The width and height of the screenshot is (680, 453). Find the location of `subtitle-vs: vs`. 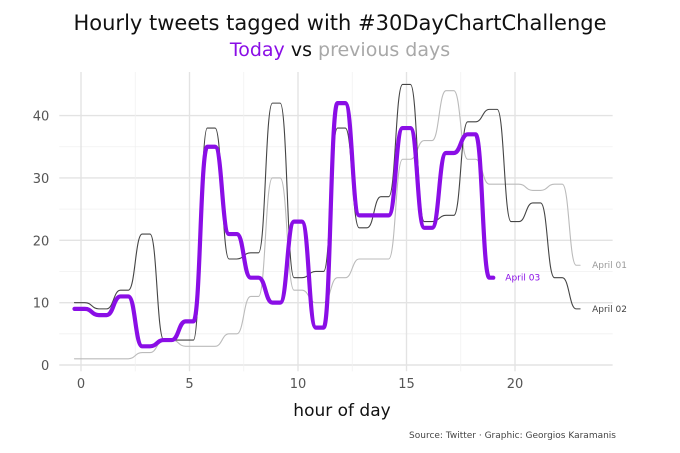

subtitle-vs: vs is located at coordinates (304, 50).